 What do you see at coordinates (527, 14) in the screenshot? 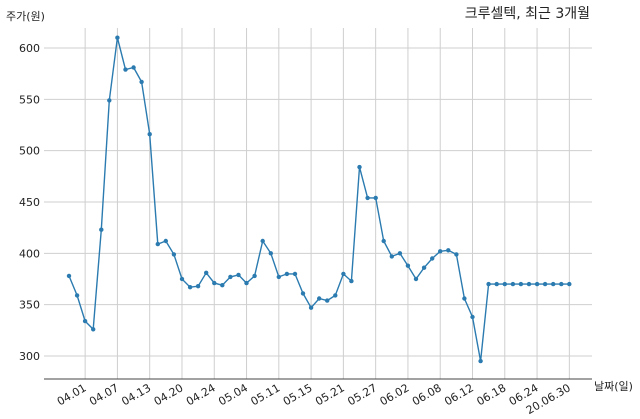
I see `chart-title: 크루셀텍, 최근 3개월` at bounding box center [527, 14].